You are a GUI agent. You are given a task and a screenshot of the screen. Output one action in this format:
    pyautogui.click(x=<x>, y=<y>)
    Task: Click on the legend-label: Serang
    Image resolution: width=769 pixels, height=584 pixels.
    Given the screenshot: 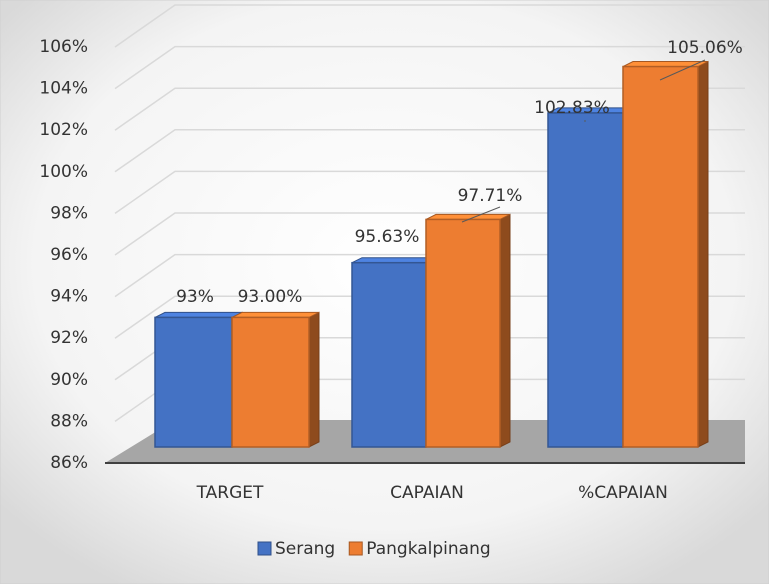 What is the action you would take?
    pyautogui.click(x=305, y=549)
    